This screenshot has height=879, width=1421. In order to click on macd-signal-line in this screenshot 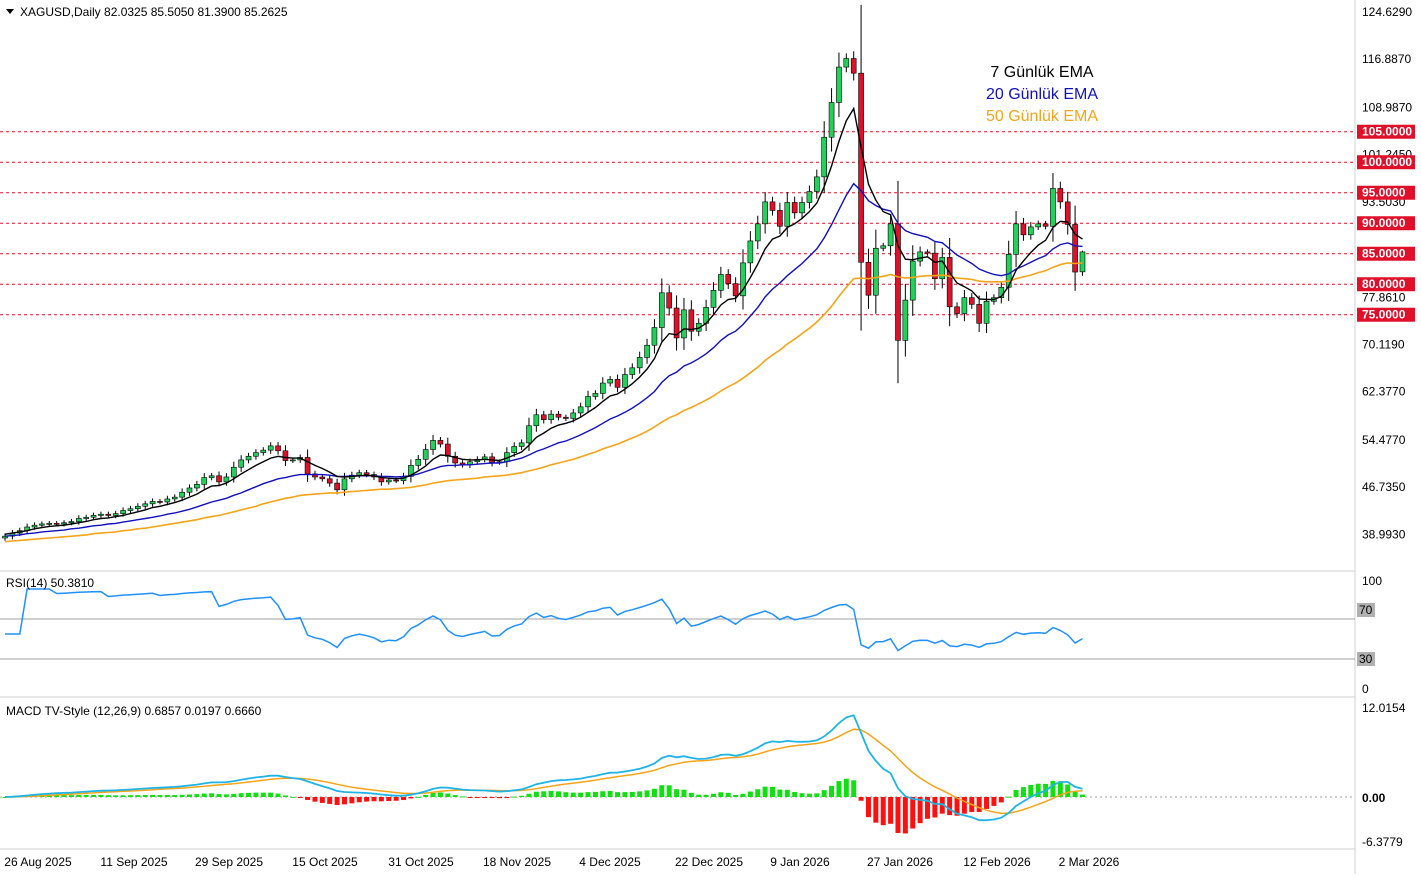, I will do `click(543, 771)`.